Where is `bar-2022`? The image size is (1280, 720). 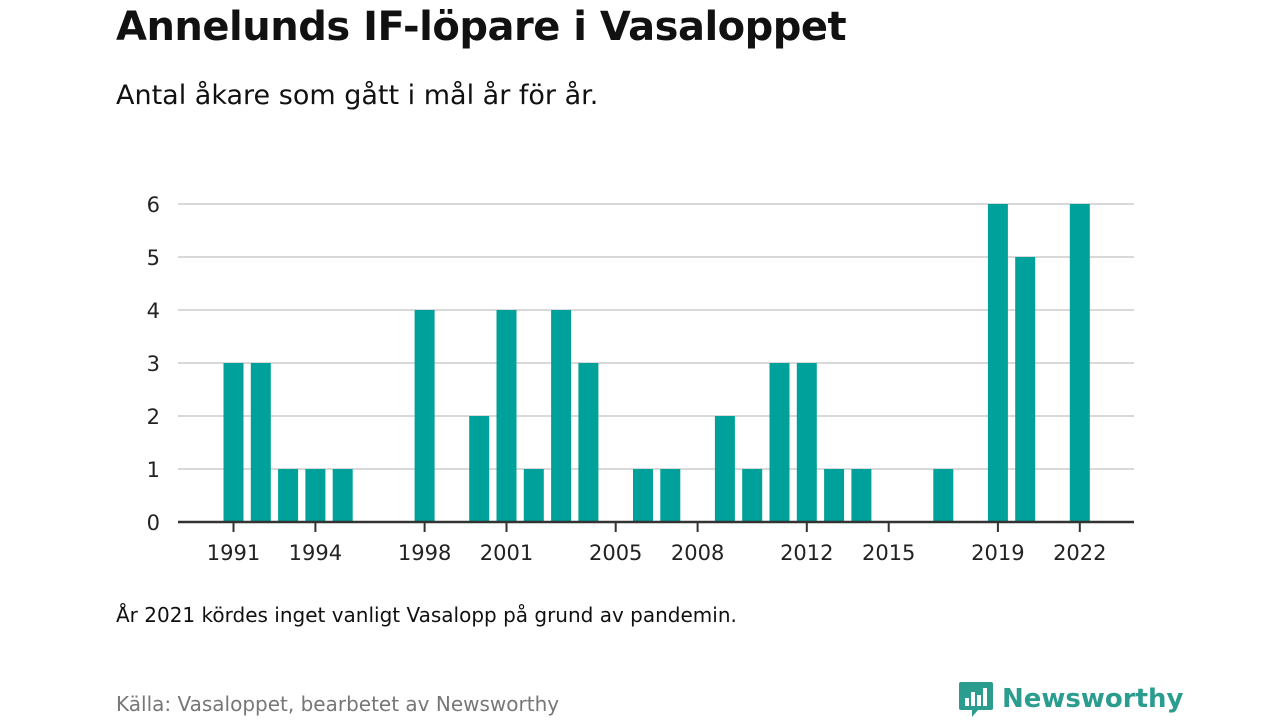 bar-2022 is located at coordinates (1079, 363).